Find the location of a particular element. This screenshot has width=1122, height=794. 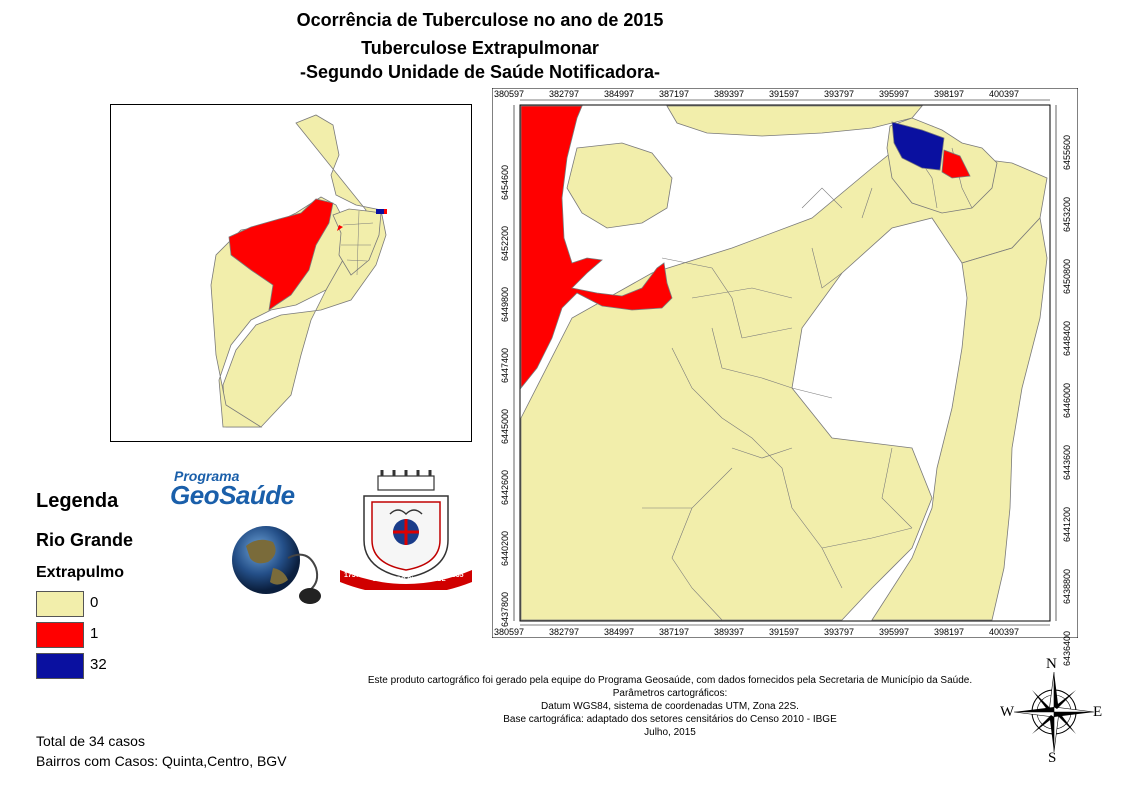

compass-rose: N S E W is located at coordinates (1051, 712).